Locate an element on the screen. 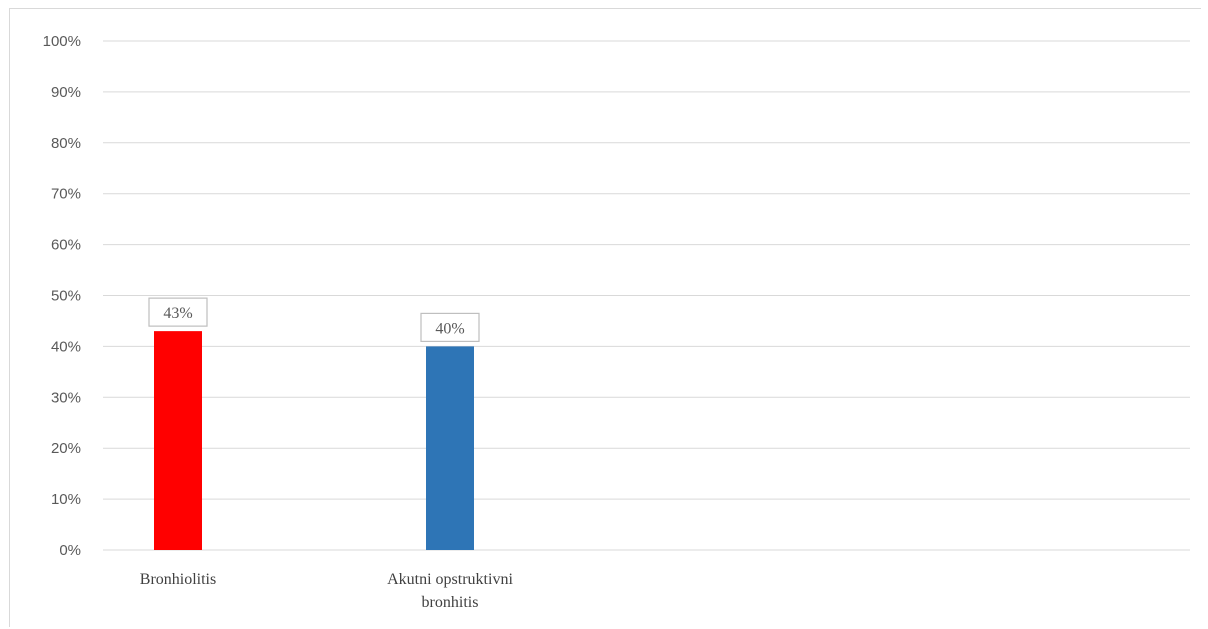 The height and width of the screenshot is (629, 1208). y-tick-label: 40% is located at coordinates (66, 346).